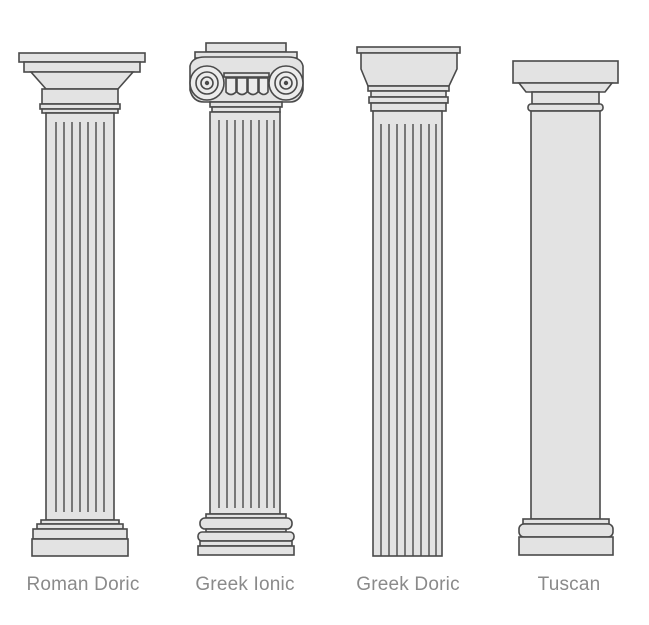  I want to click on greek-ionic-shaft, so click(245, 313).